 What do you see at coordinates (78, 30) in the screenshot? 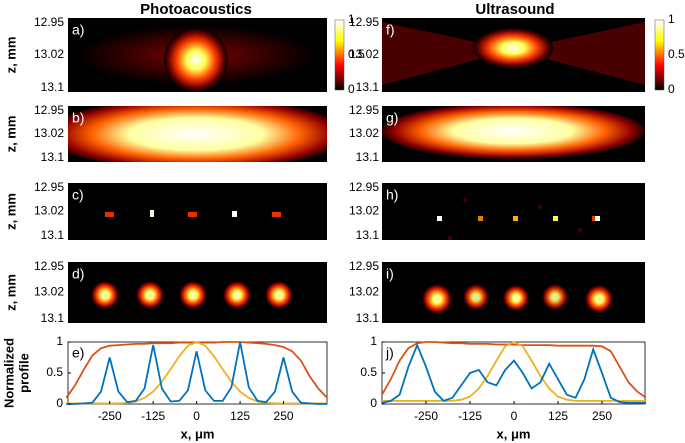
I see `panel-label: a)` at bounding box center [78, 30].